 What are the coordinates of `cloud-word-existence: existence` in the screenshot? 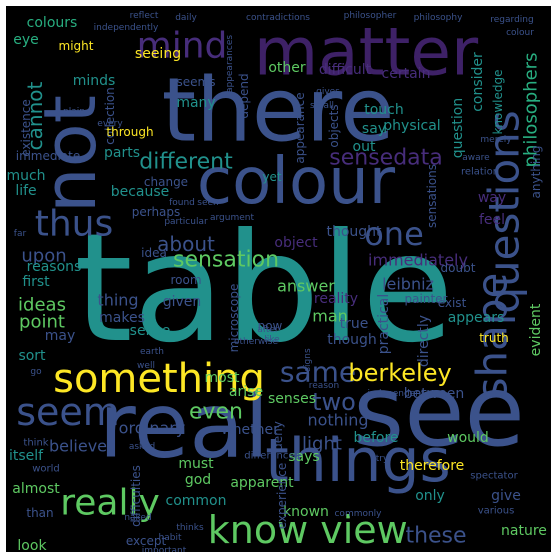 It's located at (26, 128).